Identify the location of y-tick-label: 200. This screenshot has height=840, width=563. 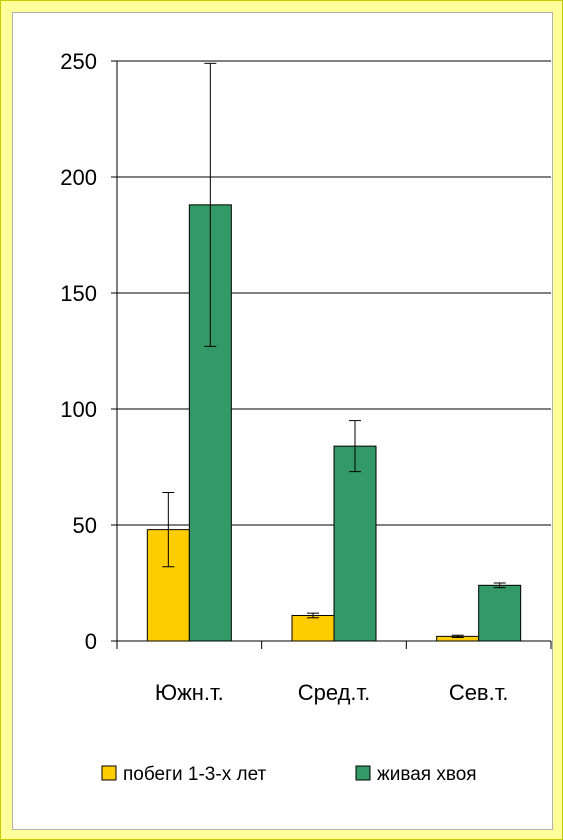
(78, 177).